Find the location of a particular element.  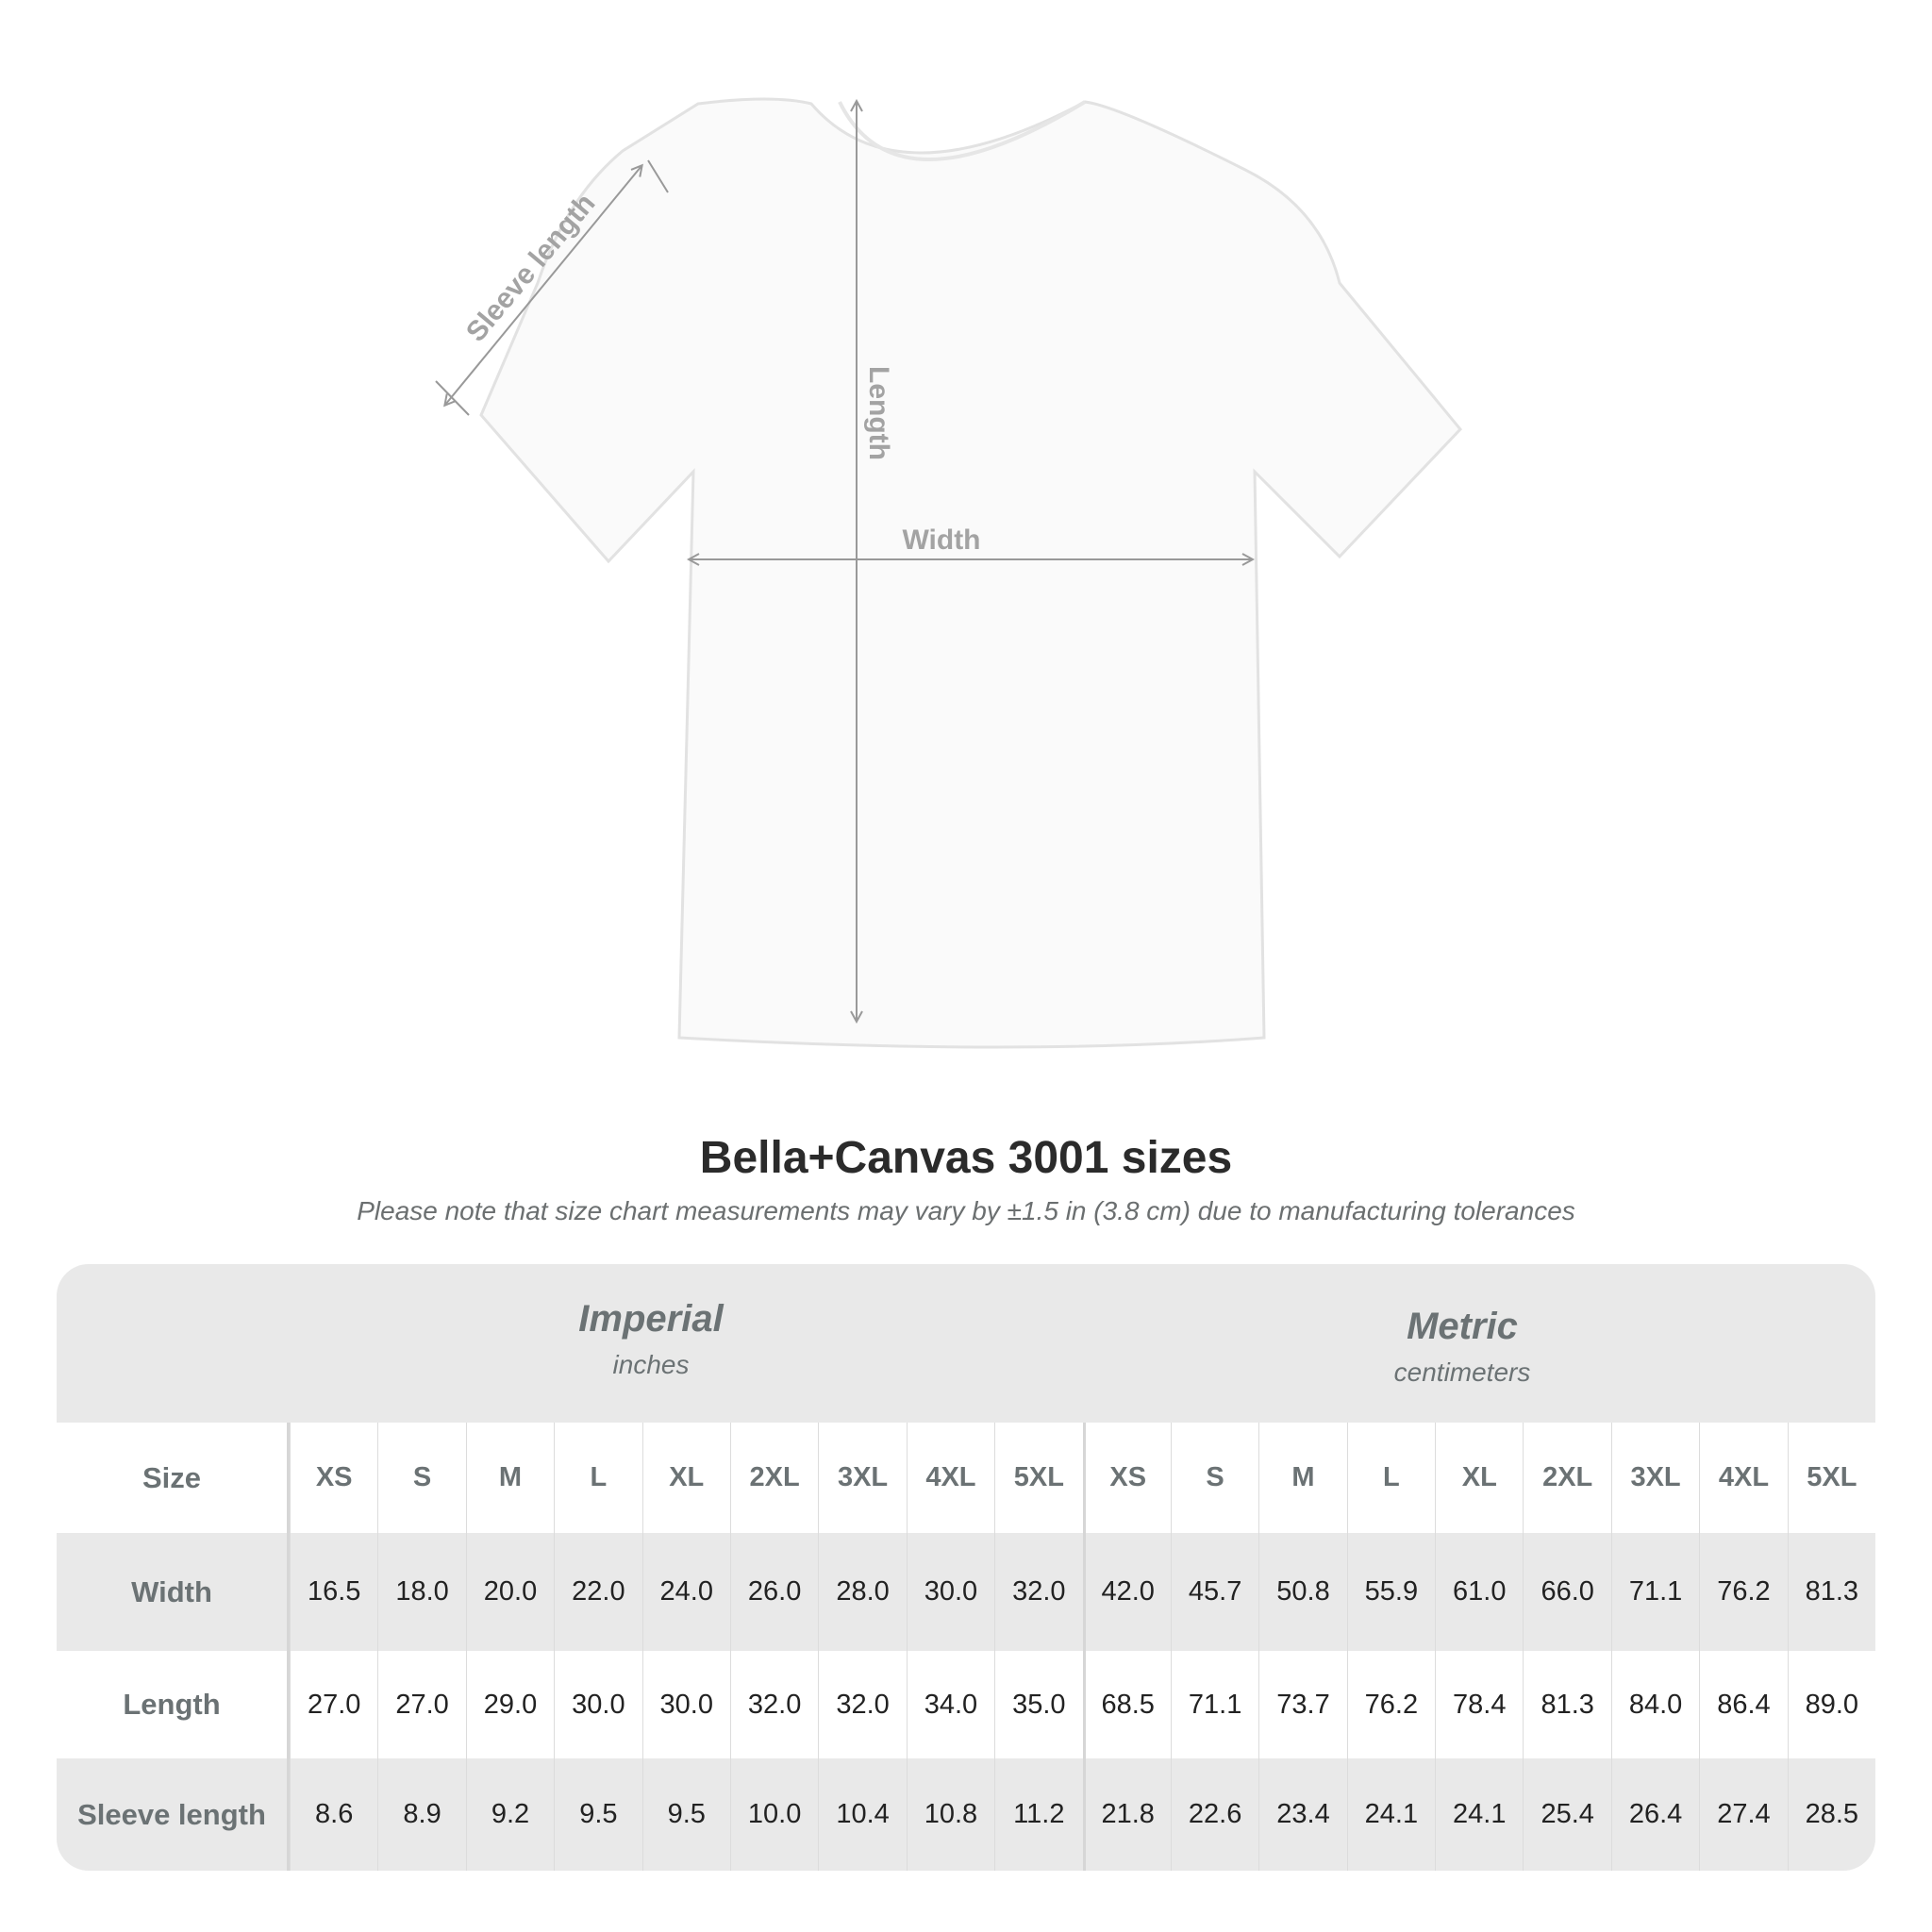

table-cell: 89.0 is located at coordinates (1831, 1704).